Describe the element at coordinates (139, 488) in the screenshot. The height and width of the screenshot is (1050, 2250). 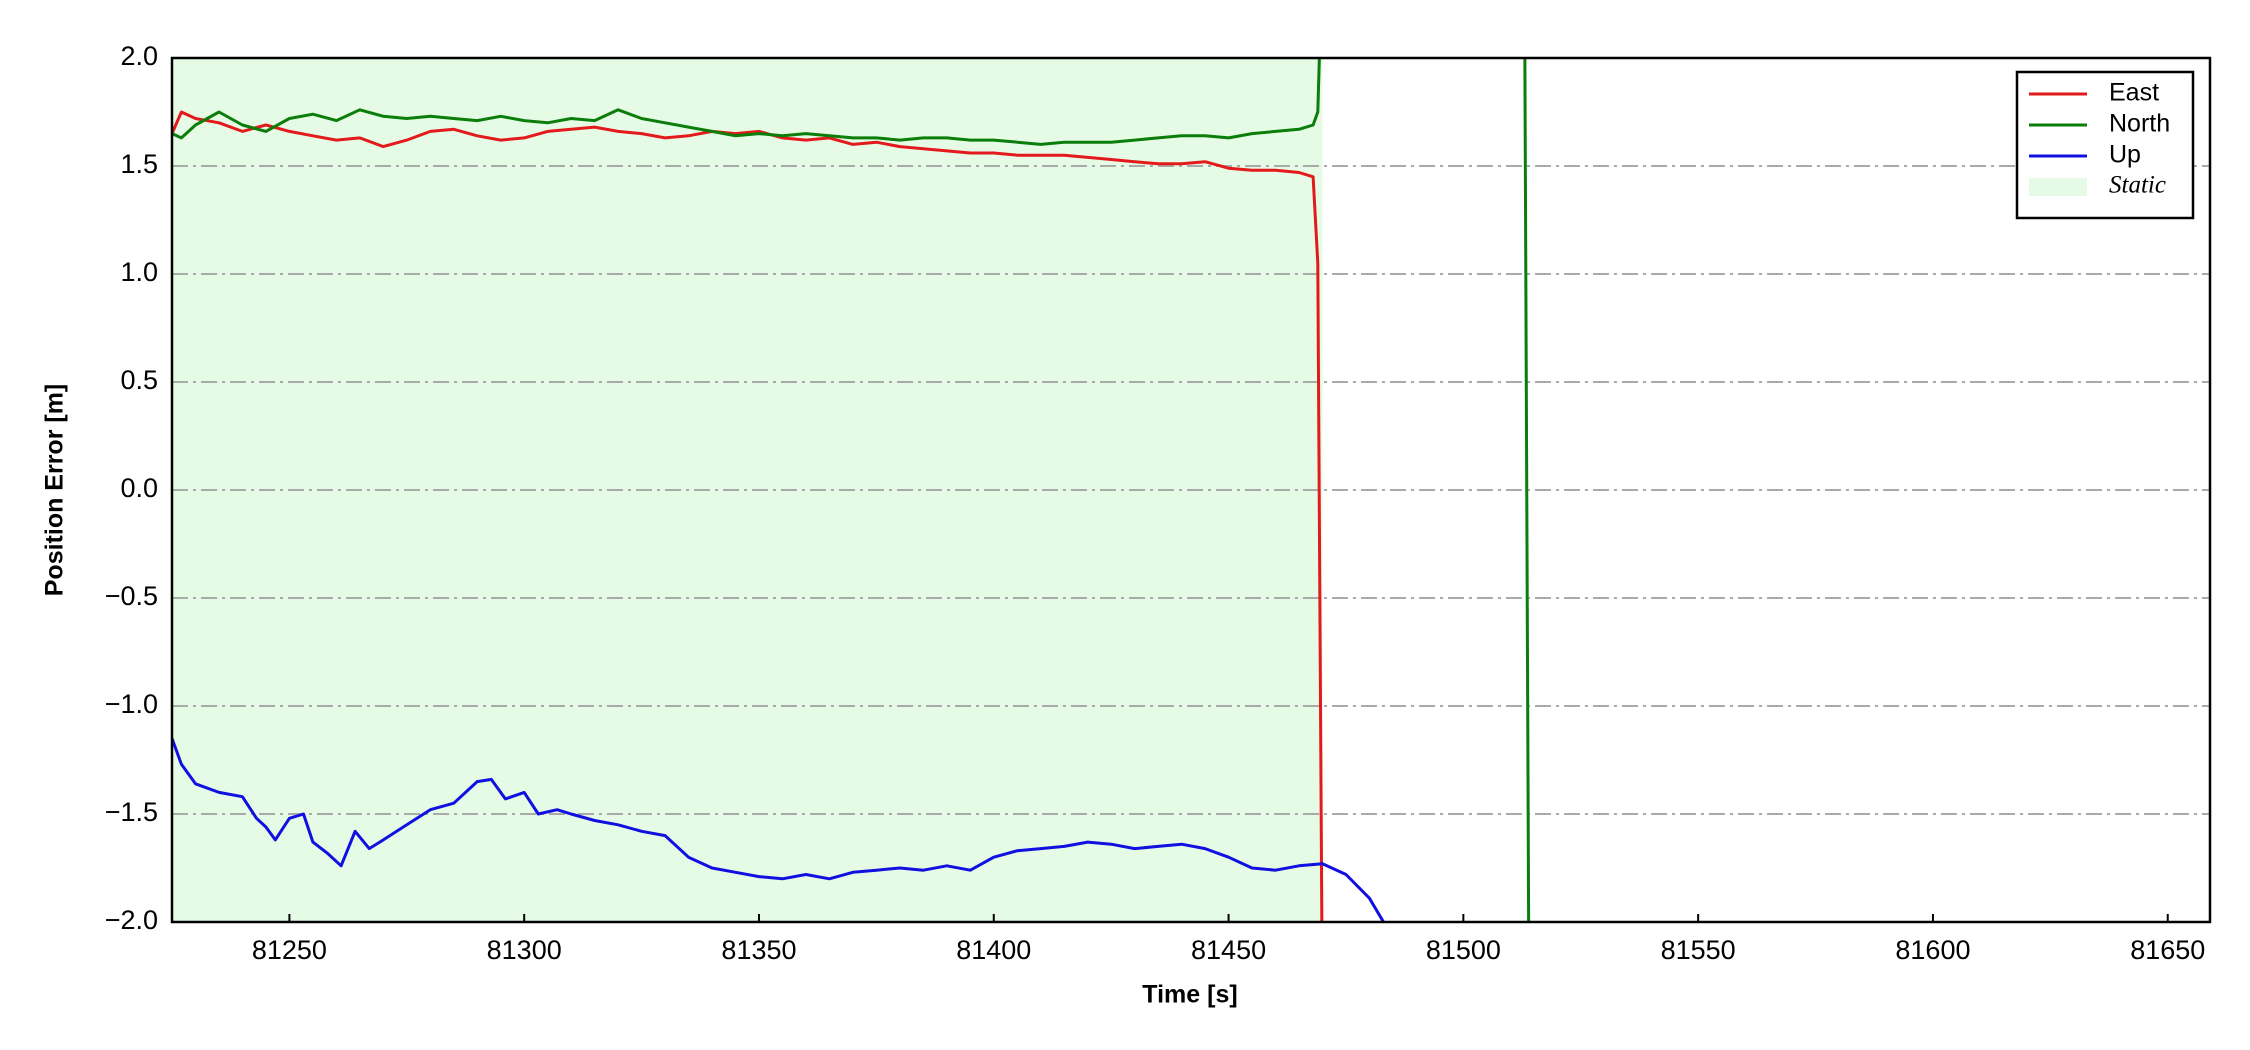
I see `y-tick-label: 0.0` at that location.